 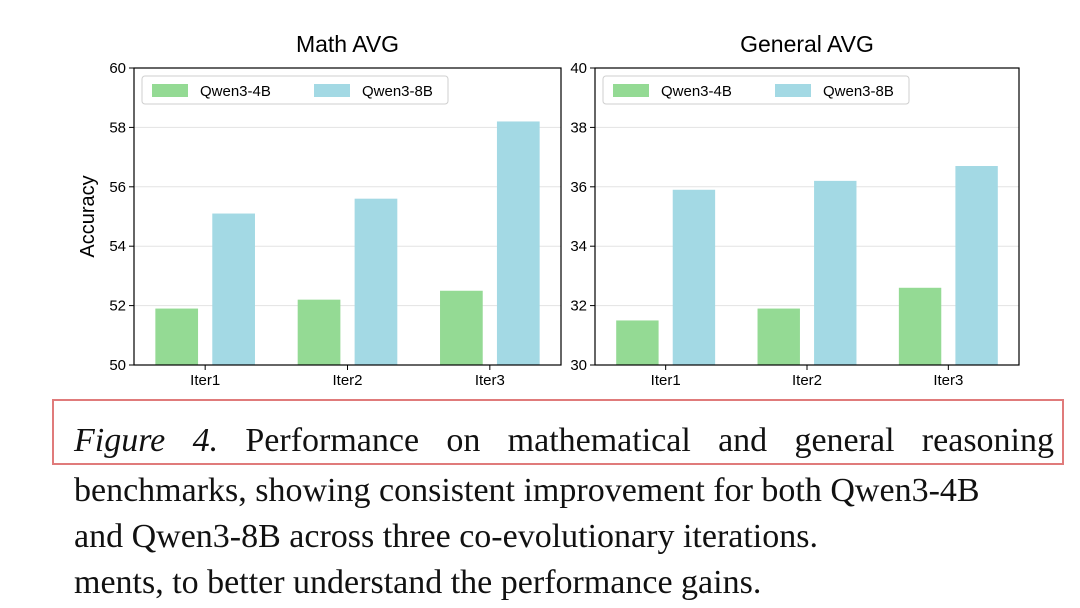 I want to click on chart1-x-tick-label: Iter2, so click(x=347, y=380).